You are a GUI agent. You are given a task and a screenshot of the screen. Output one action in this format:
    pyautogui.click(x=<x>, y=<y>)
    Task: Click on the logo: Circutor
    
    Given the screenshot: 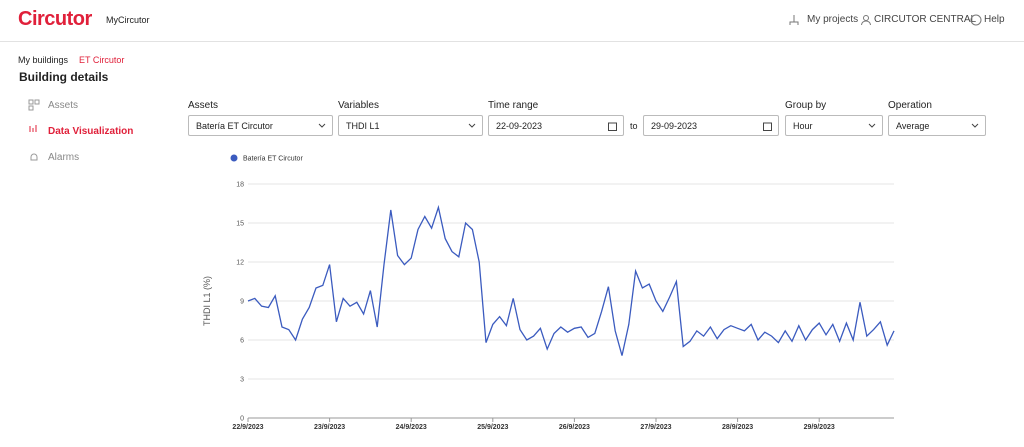 What is the action you would take?
    pyautogui.click(x=55, y=19)
    